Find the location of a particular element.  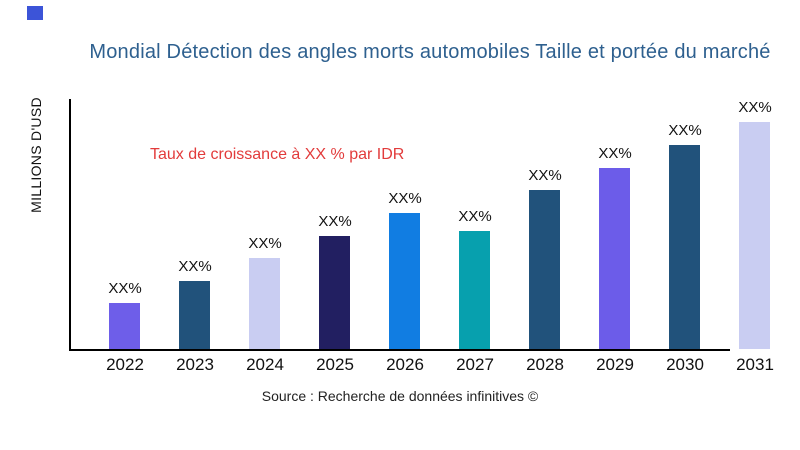

bar-value-label-2026: XX% is located at coordinates (405, 198).